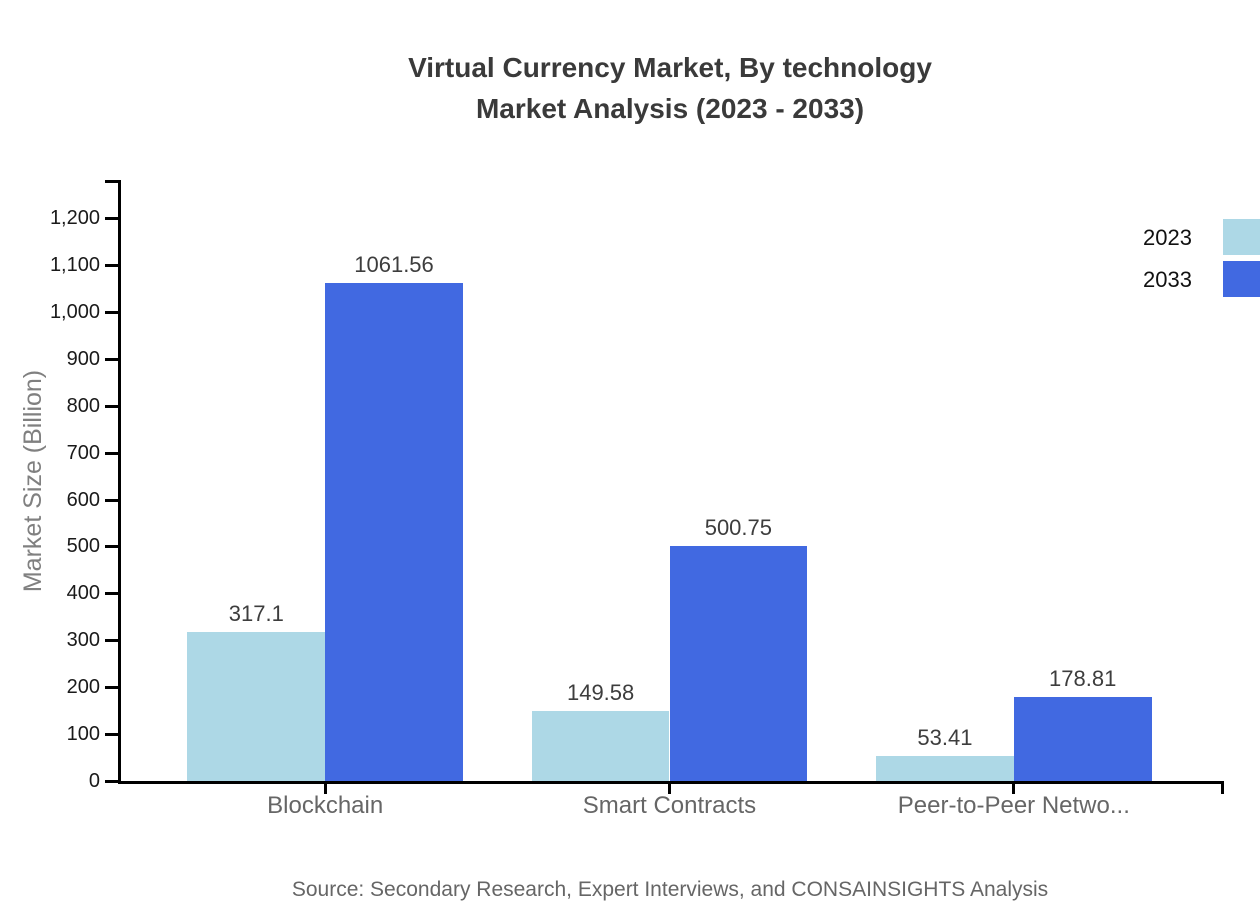 This screenshot has height=920, width=1260. What do you see at coordinates (945, 737) in the screenshot?
I see `bar-value-label: 53.41` at bounding box center [945, 737].